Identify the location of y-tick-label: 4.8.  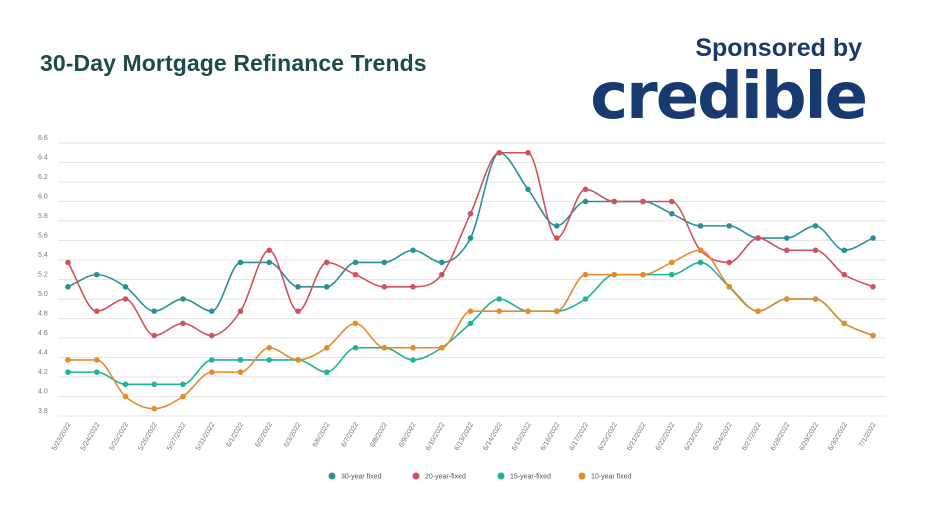
(43, 314).